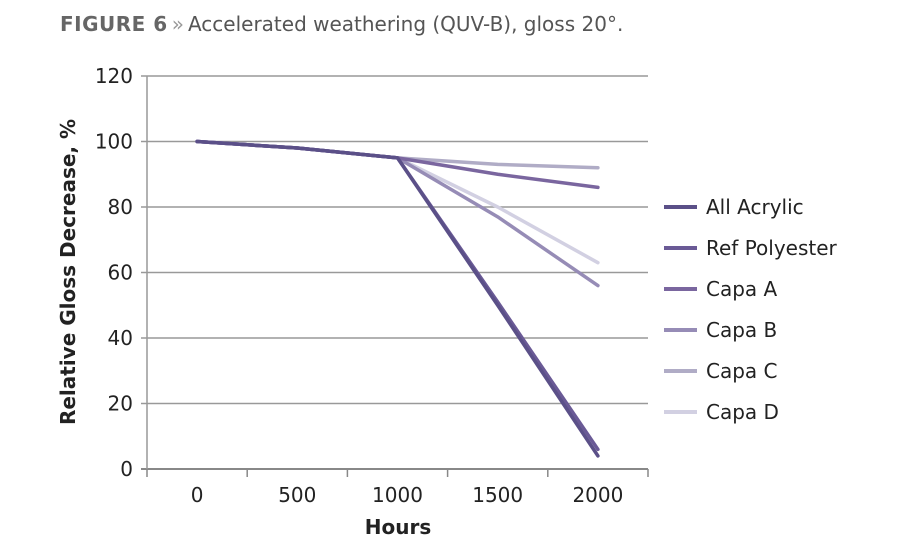  I want to click on x-tick-label: 1500, so click(497, 495).